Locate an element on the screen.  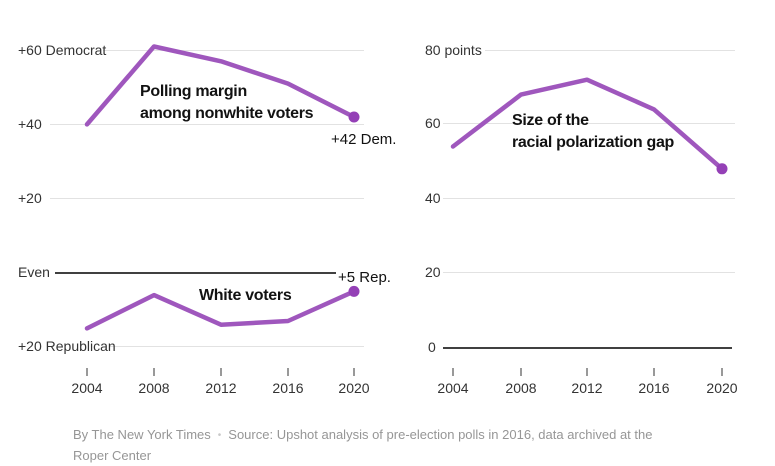
endpoint-dot-nonwhite-margin is located at coordinates (354, 117).